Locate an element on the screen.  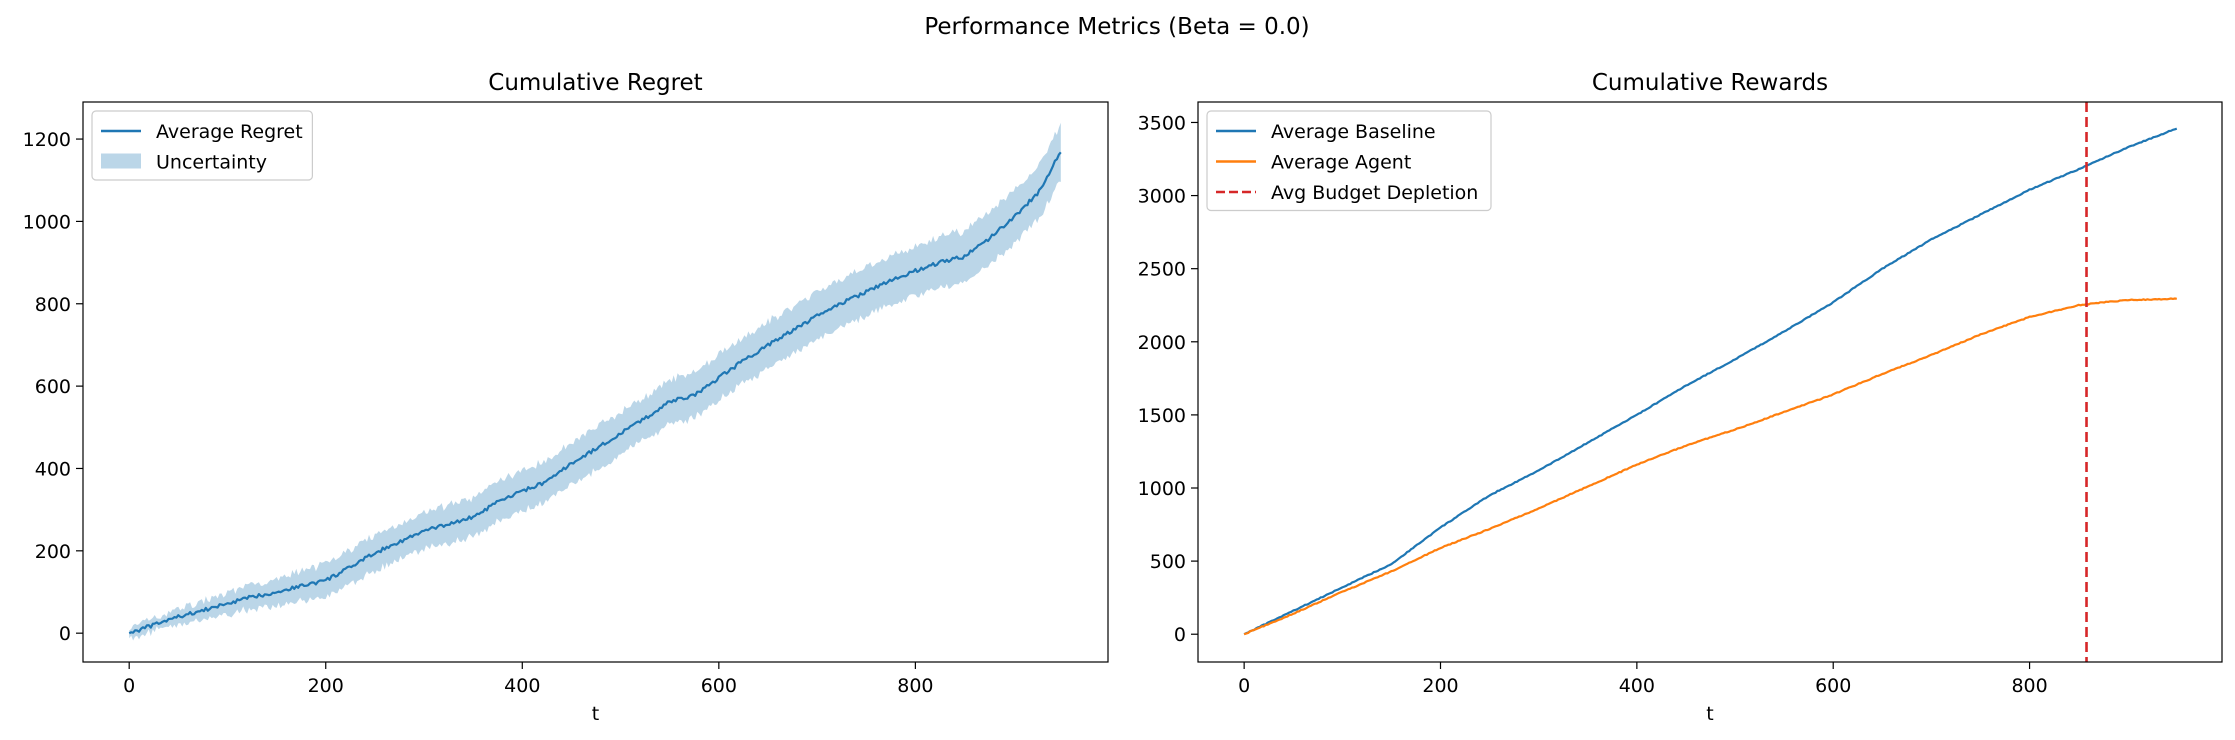
regret-legend: Average Regret Uncertainty is located at coordinates (202, 145).